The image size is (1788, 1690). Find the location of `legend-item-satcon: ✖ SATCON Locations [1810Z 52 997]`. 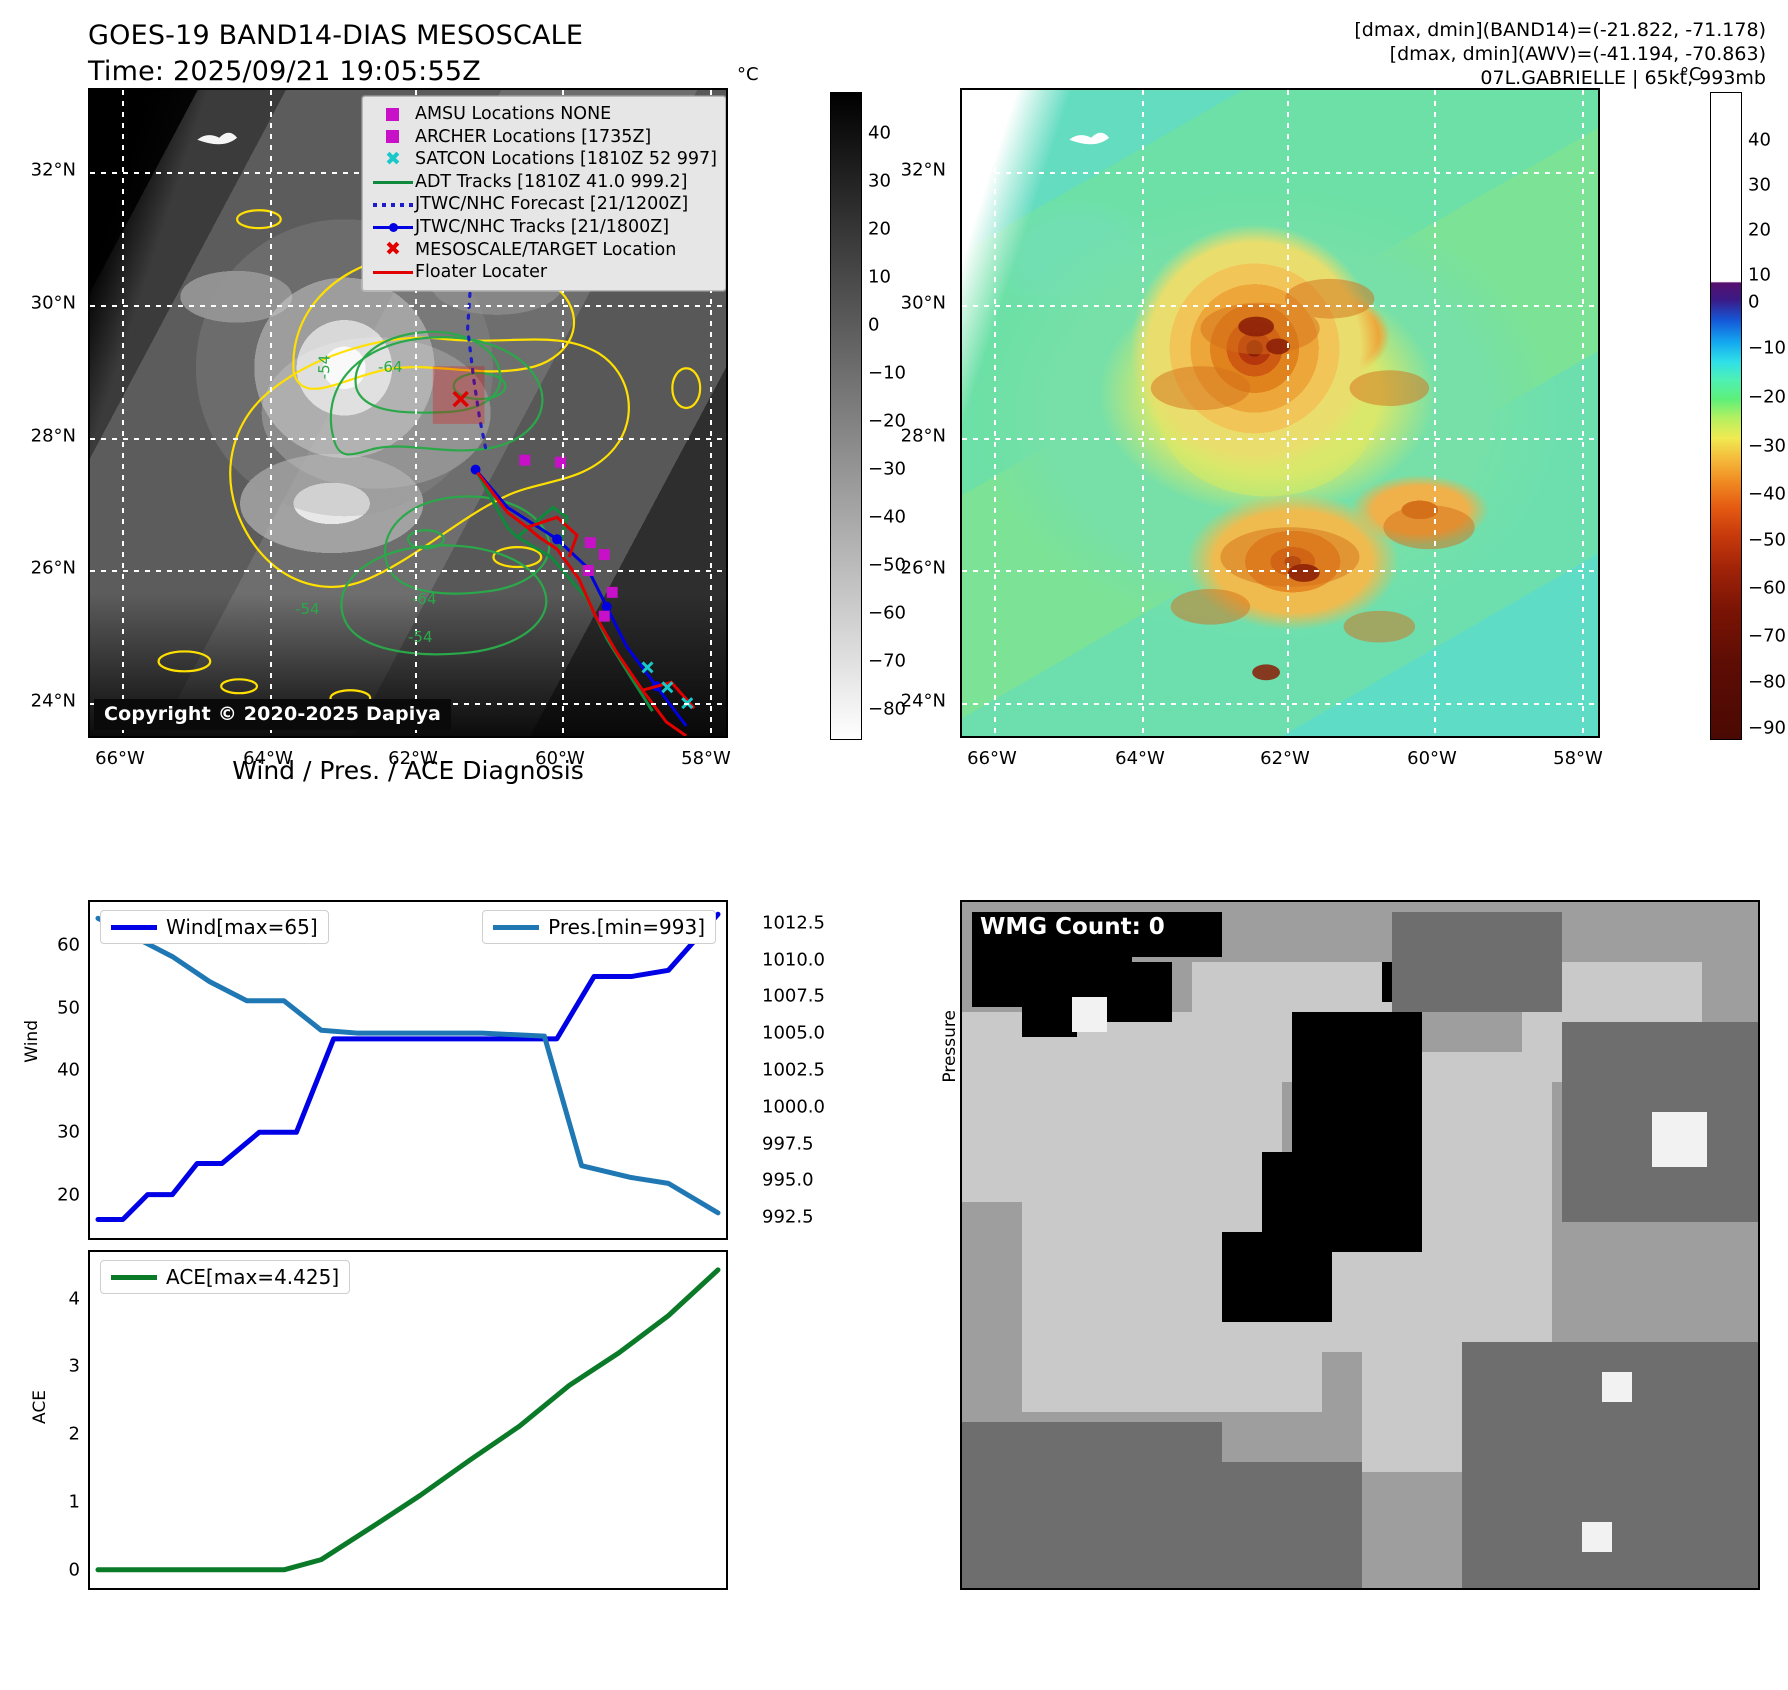

legend-item-satcon: ✖ SATCON Locations [1810Z 52 997] is located at coordinates (544, 159).